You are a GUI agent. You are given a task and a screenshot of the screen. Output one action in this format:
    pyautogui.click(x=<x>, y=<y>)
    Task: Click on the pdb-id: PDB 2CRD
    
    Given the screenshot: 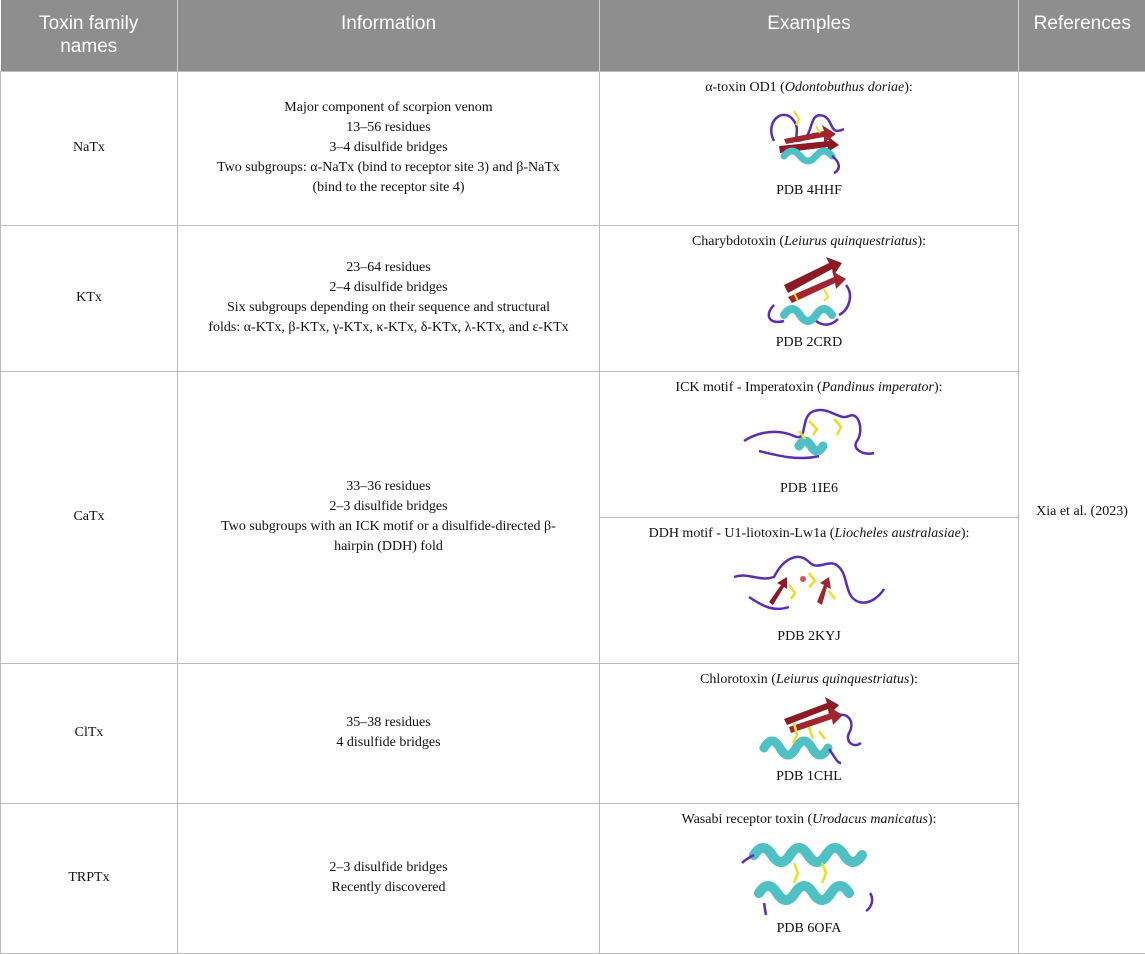 What is the action you would take?
    pyautogui.click(x=809, y=343)
    